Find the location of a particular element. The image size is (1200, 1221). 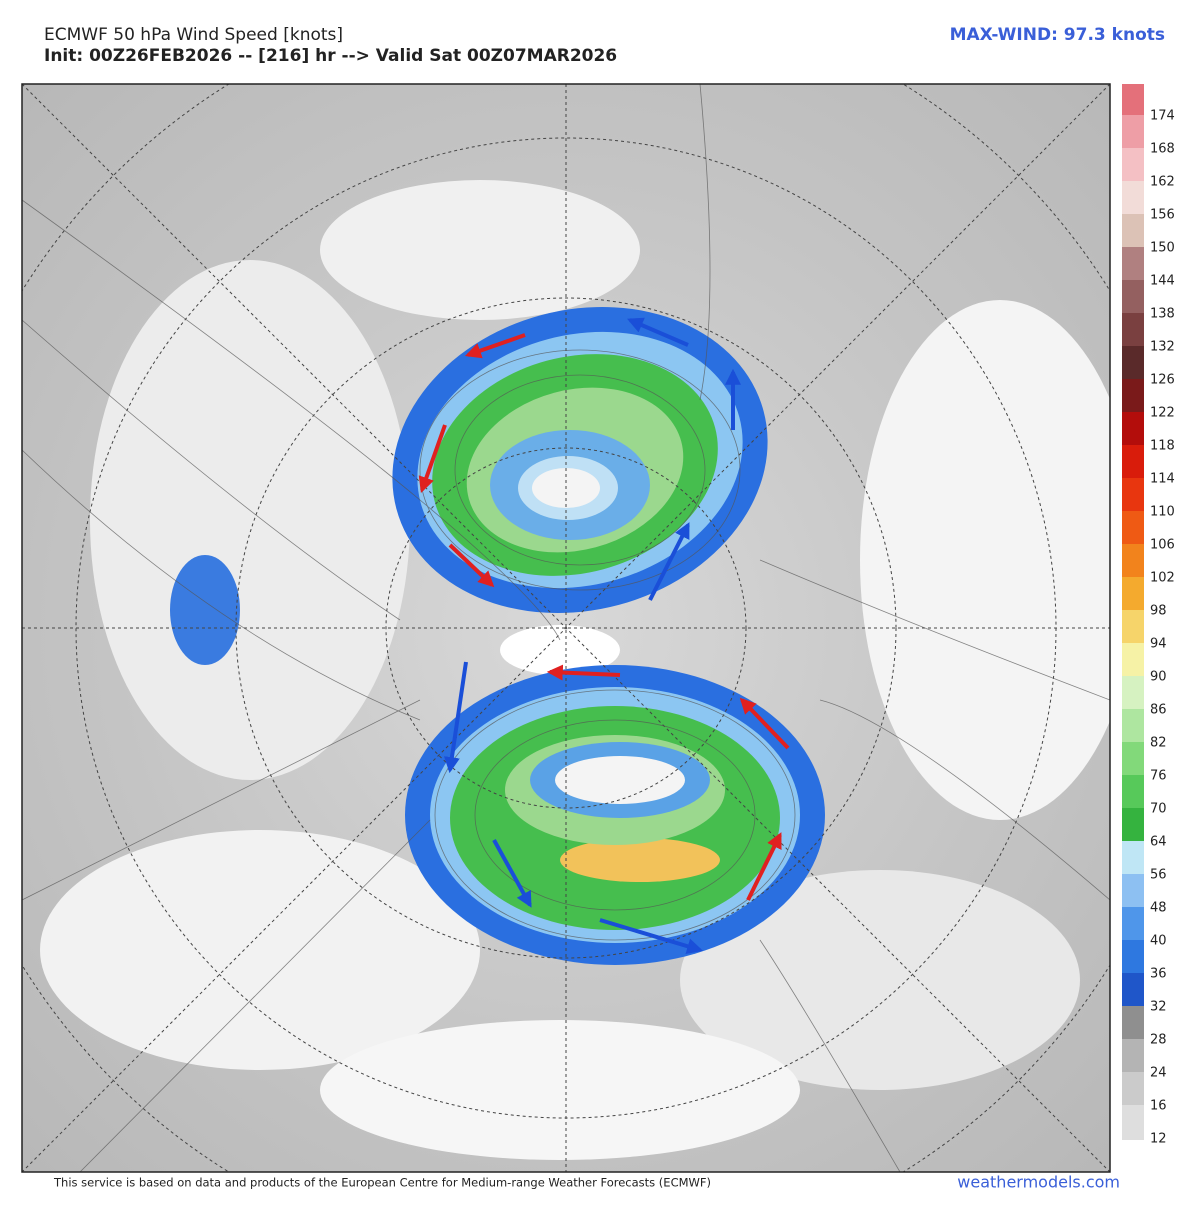

colorbar-label: 168 is located at coordinates (1162, 149).